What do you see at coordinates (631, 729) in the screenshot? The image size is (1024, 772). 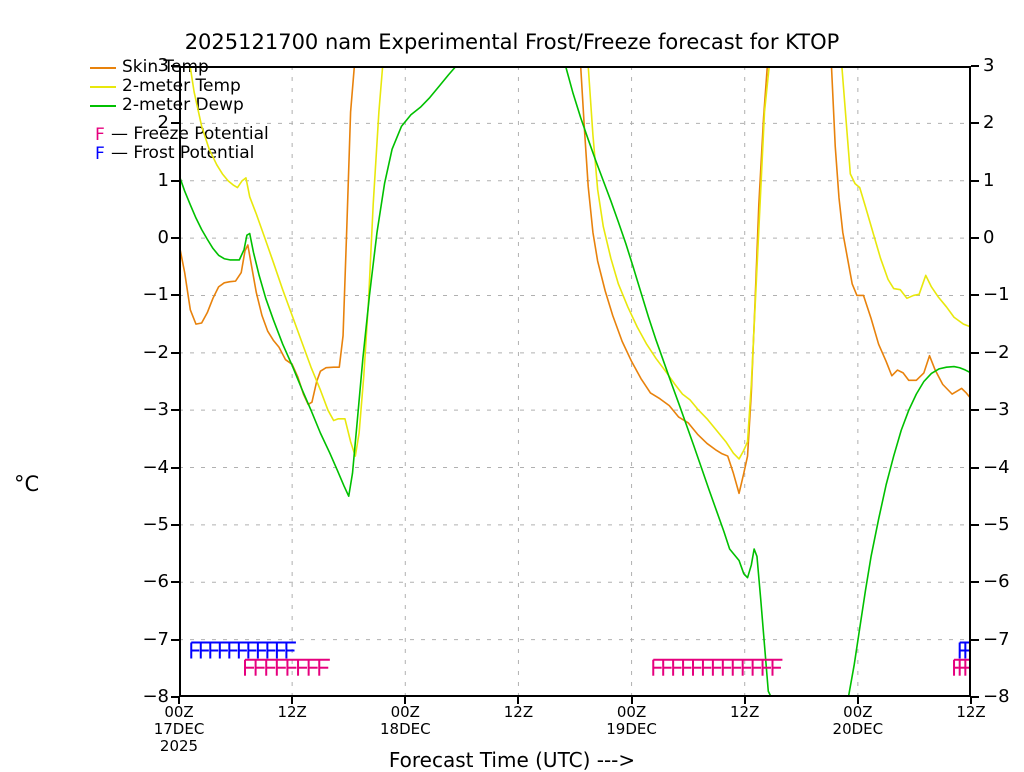 I see `x-axis-tick-date: 19DEC` at bounding box center [631, 729].